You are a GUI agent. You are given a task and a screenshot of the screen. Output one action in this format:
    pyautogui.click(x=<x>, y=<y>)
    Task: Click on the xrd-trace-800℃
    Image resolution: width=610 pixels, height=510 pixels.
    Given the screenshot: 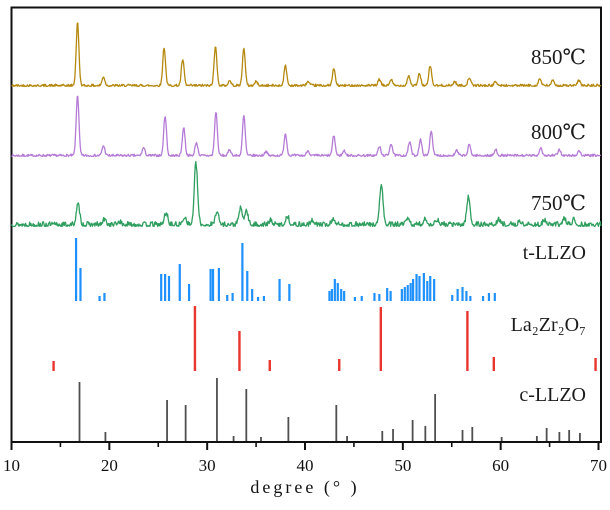 What is the action you would take?
    pyautogui.click(x=306, y=126)
    